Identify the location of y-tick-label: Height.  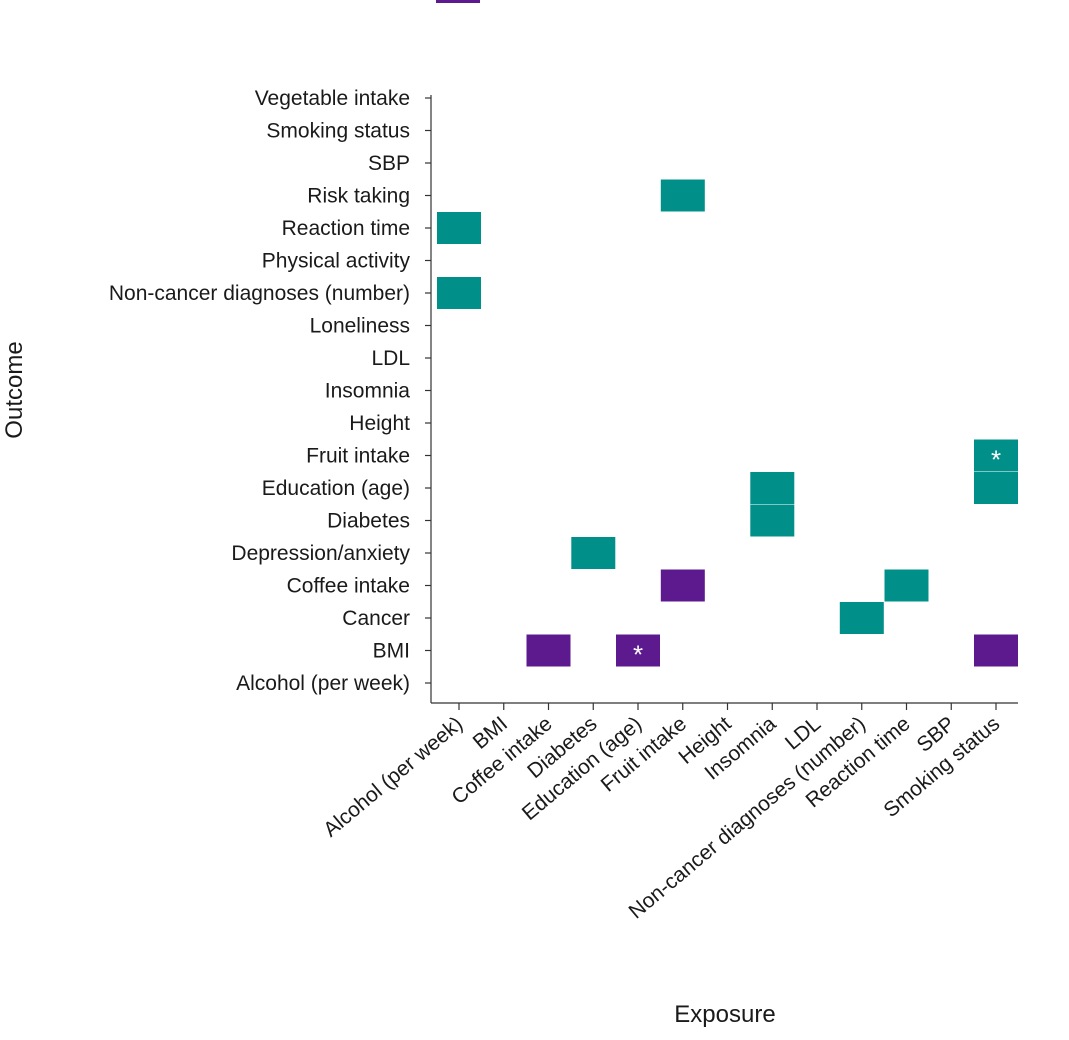
(379, 423).